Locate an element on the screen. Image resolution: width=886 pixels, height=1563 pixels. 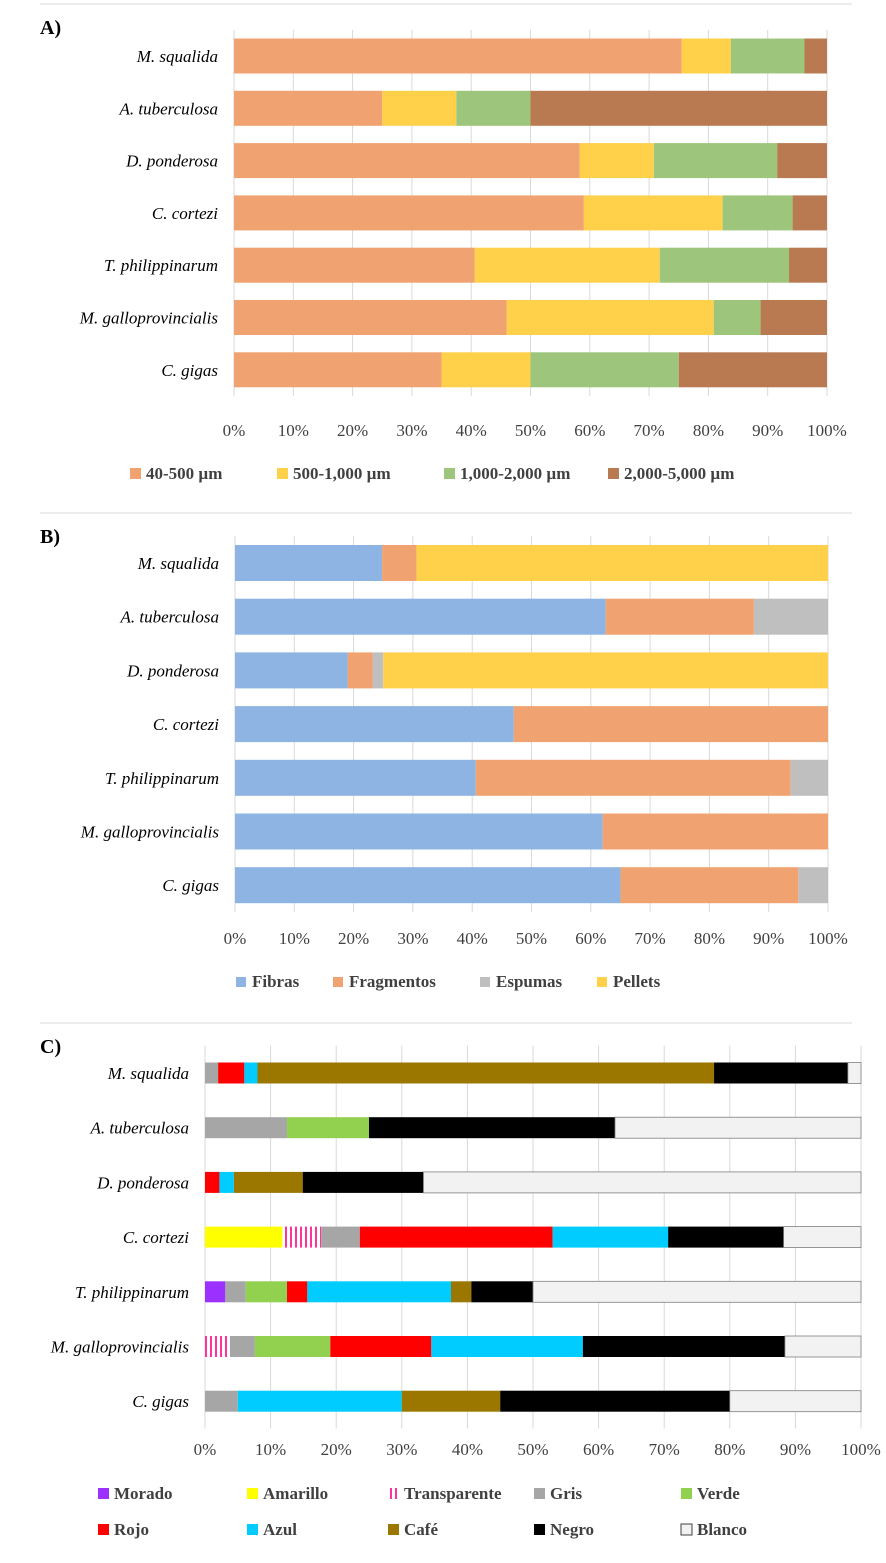
legend-label: 500-1,000 µm is located at coordinates (342, 473).